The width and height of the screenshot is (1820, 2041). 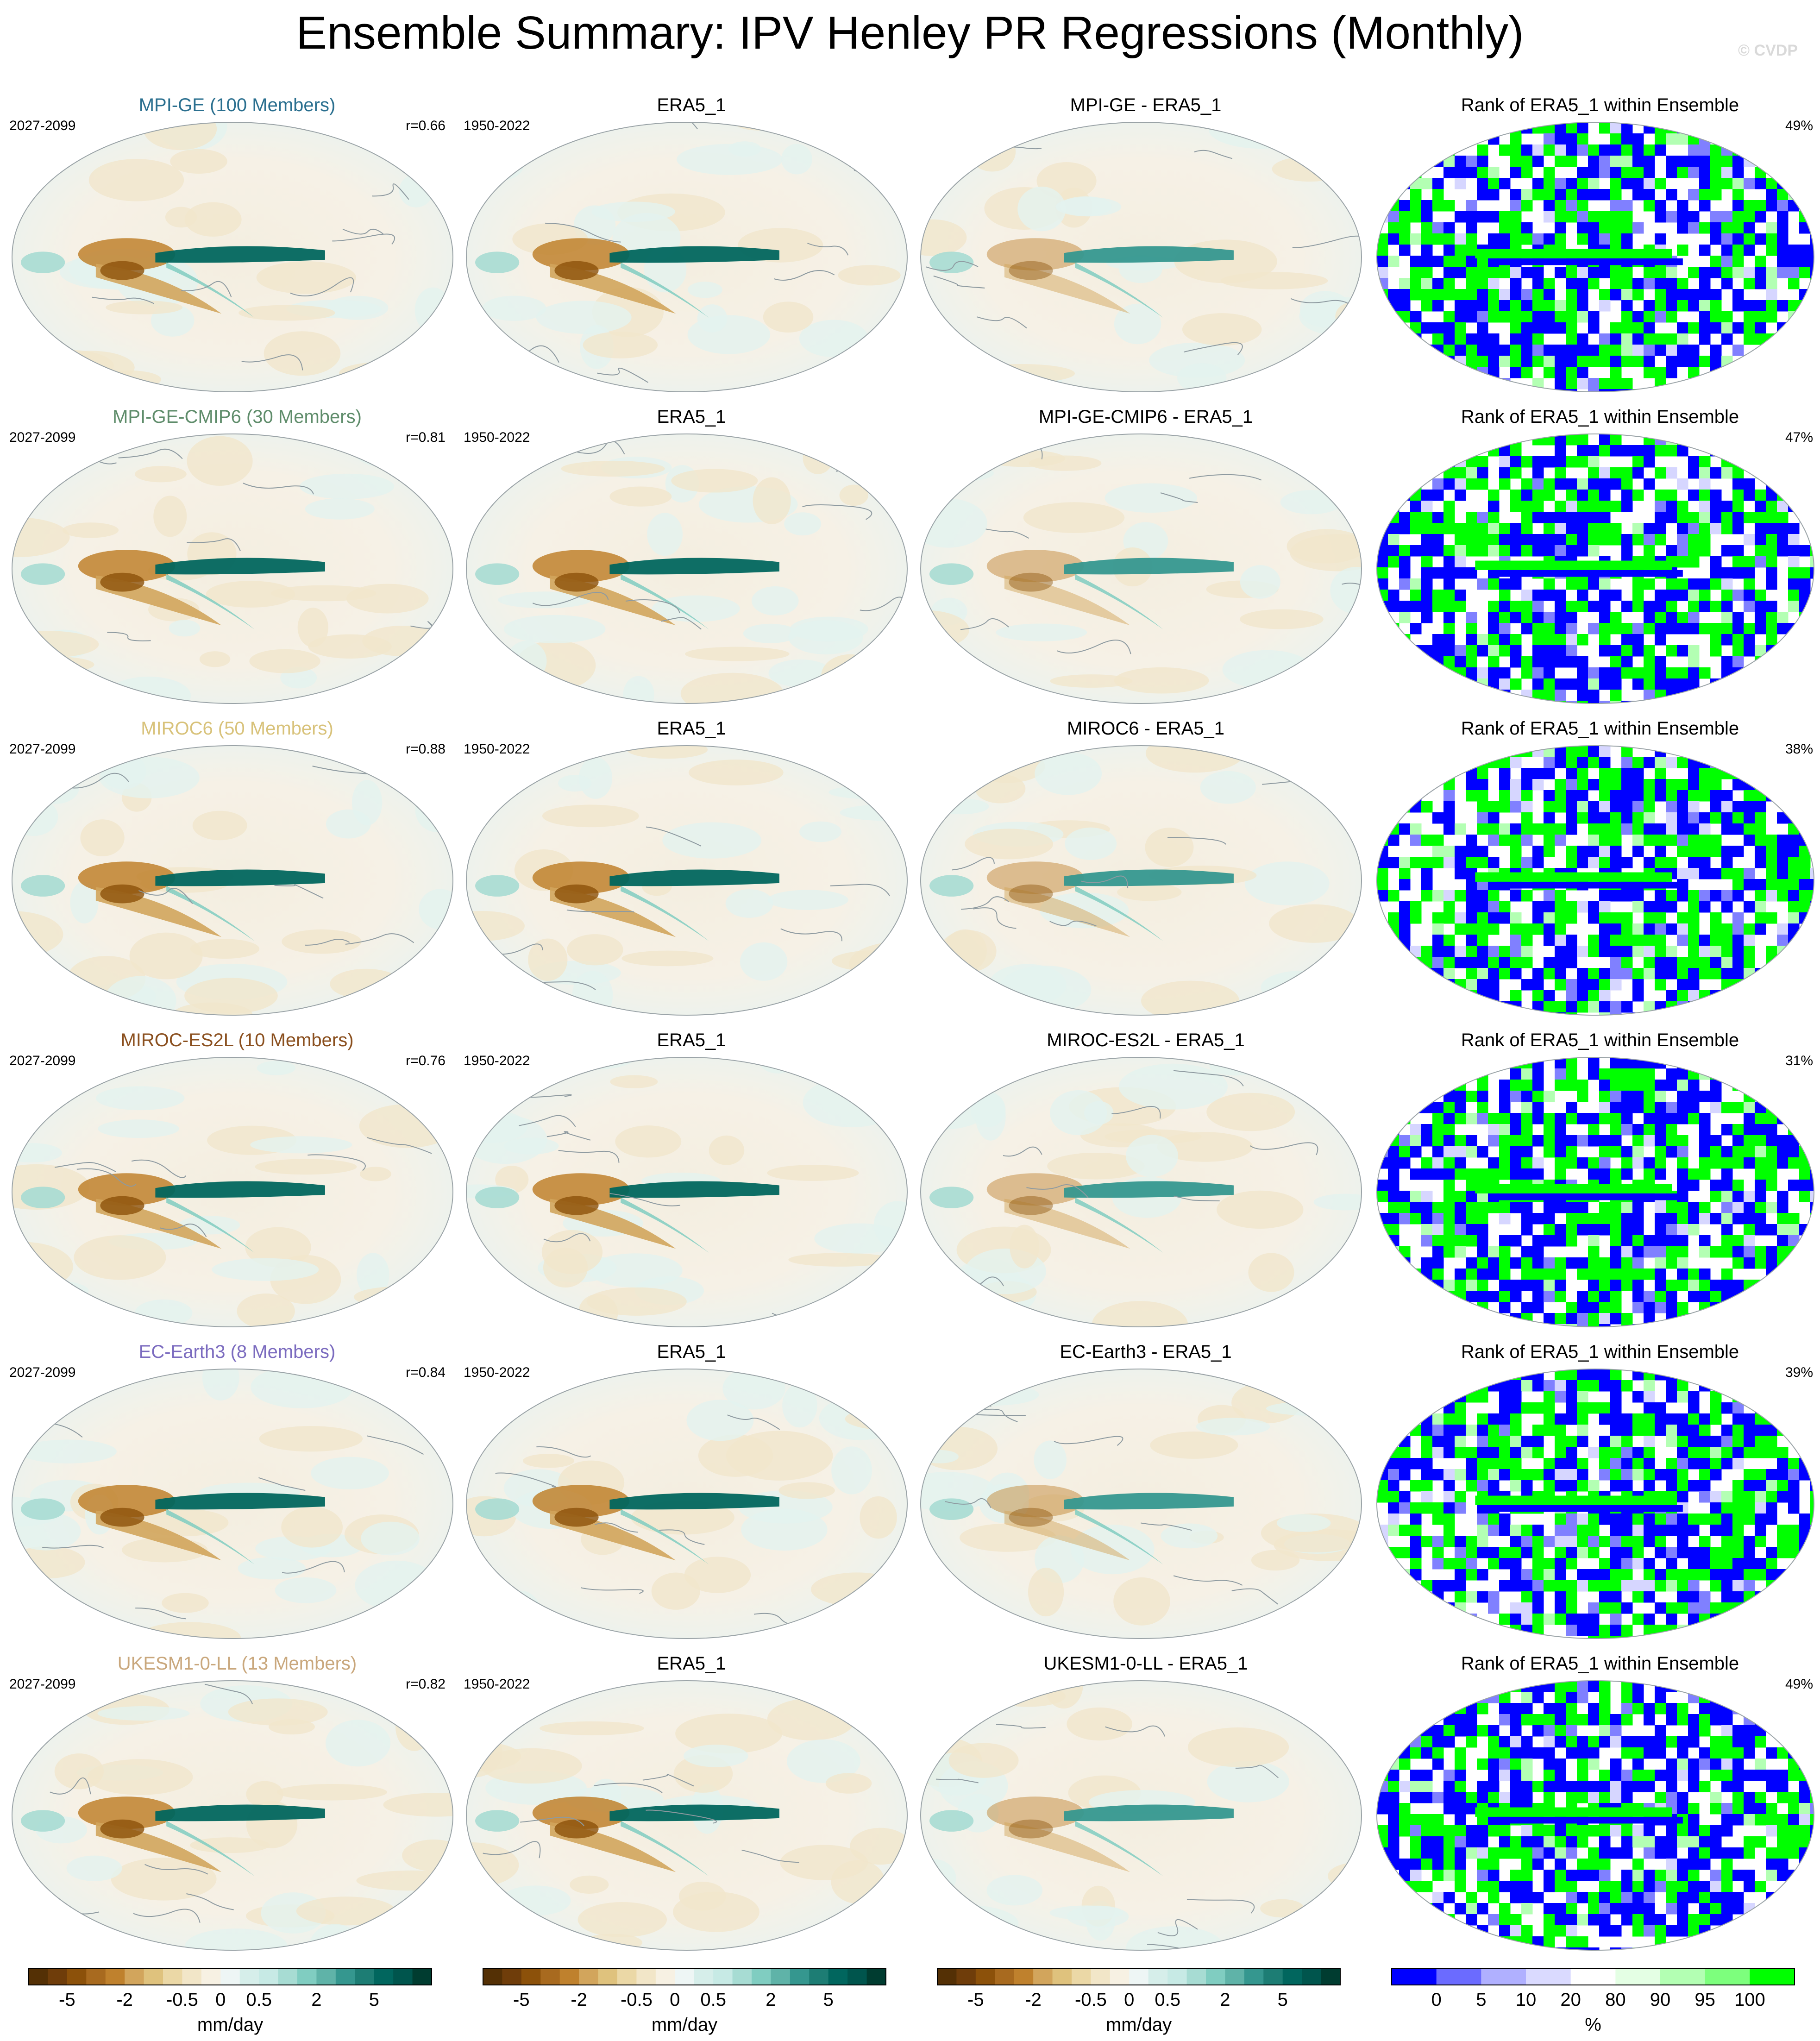 I want to click on map-panel-r1-c3, so click(x=1141, y=257).